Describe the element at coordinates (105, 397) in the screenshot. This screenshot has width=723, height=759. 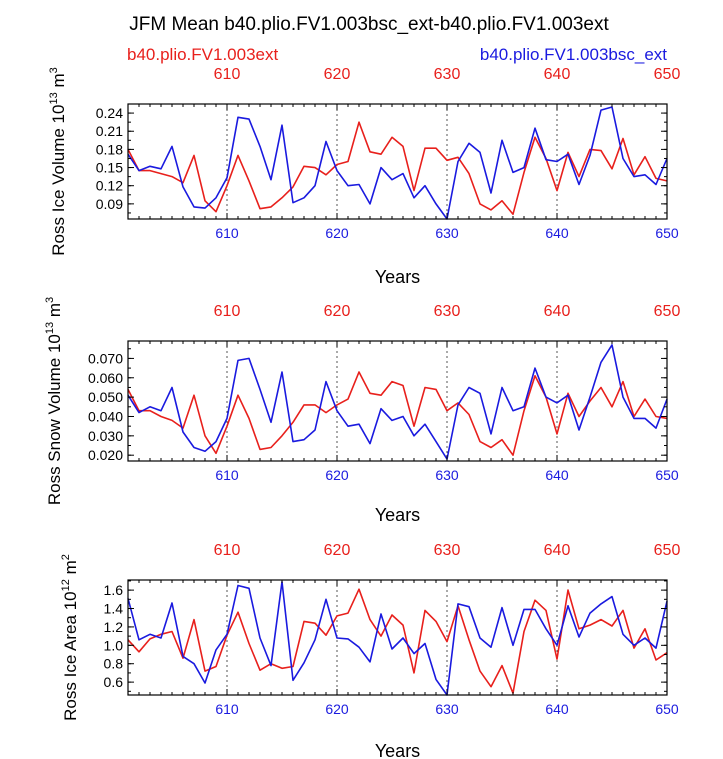
I see `y-tick-label: 0.050` at that location.